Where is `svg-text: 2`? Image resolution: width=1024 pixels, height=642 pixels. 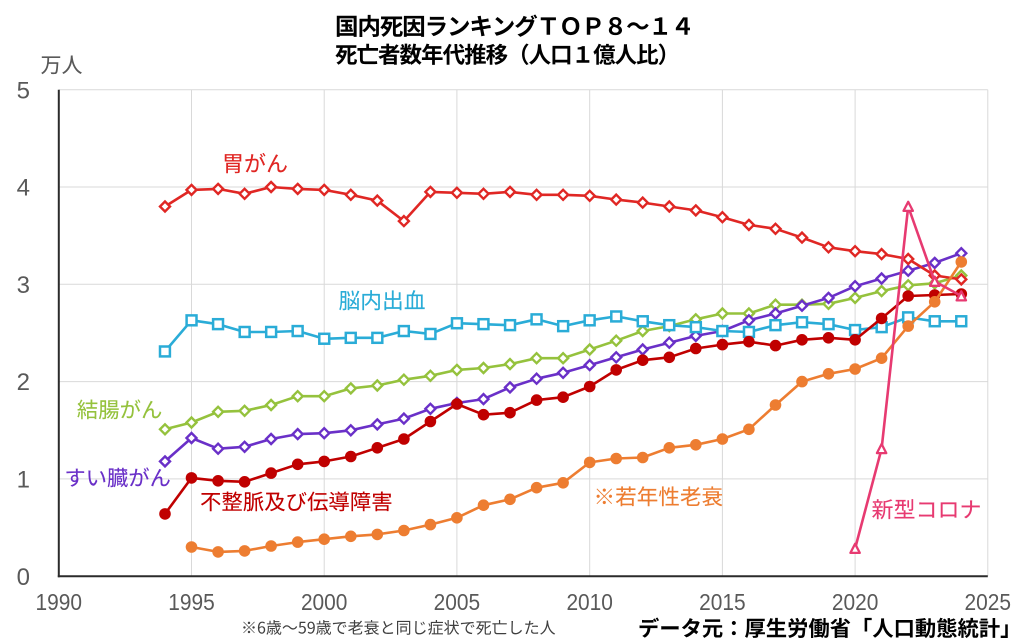 svg-text: 2 is located at coordinates (23, 382).